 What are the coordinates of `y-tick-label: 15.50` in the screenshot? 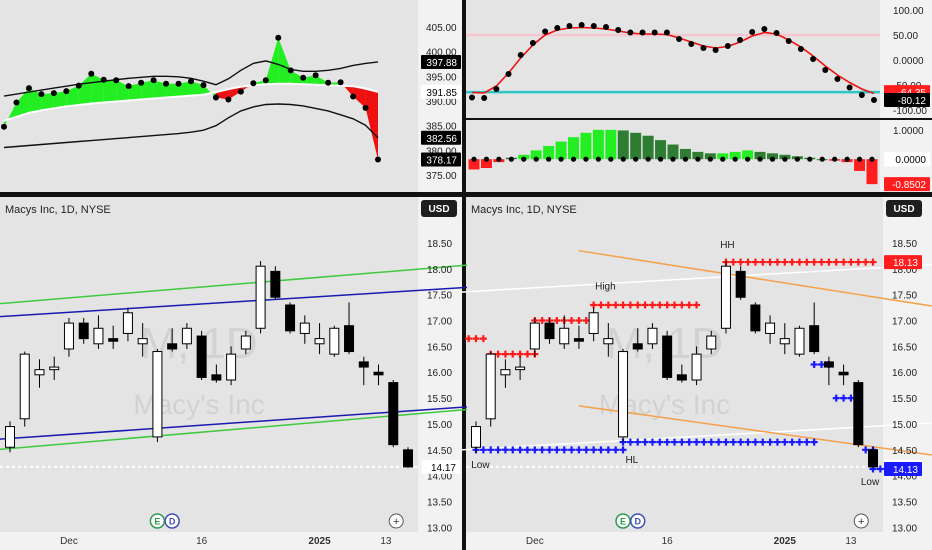 It's located at (904, 399).